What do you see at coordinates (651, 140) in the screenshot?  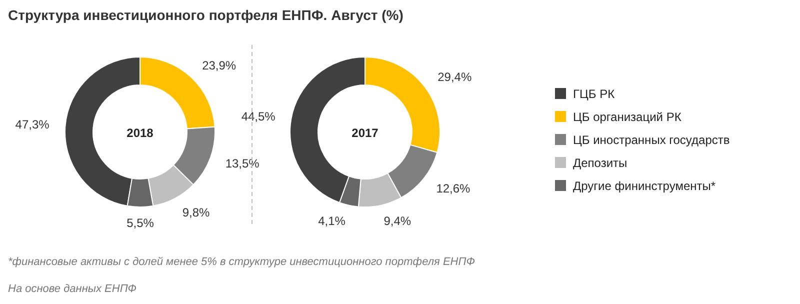 I see `legend-label: ЦБ иностранных государств` at bounding box center [651, 140].